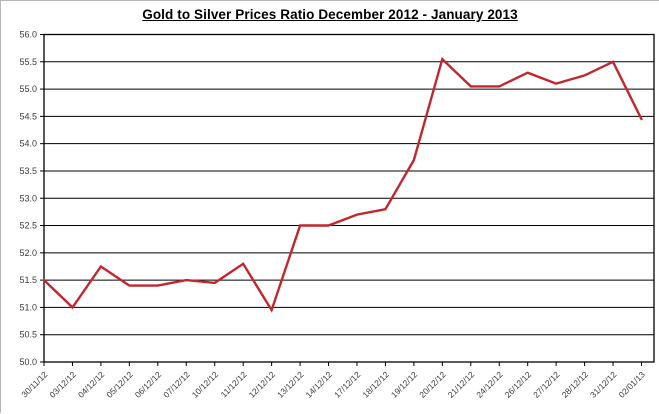  Describe the element at coordinates (28, 362) in the screenshot. I see `y-axis-label: 50.0` at that location.